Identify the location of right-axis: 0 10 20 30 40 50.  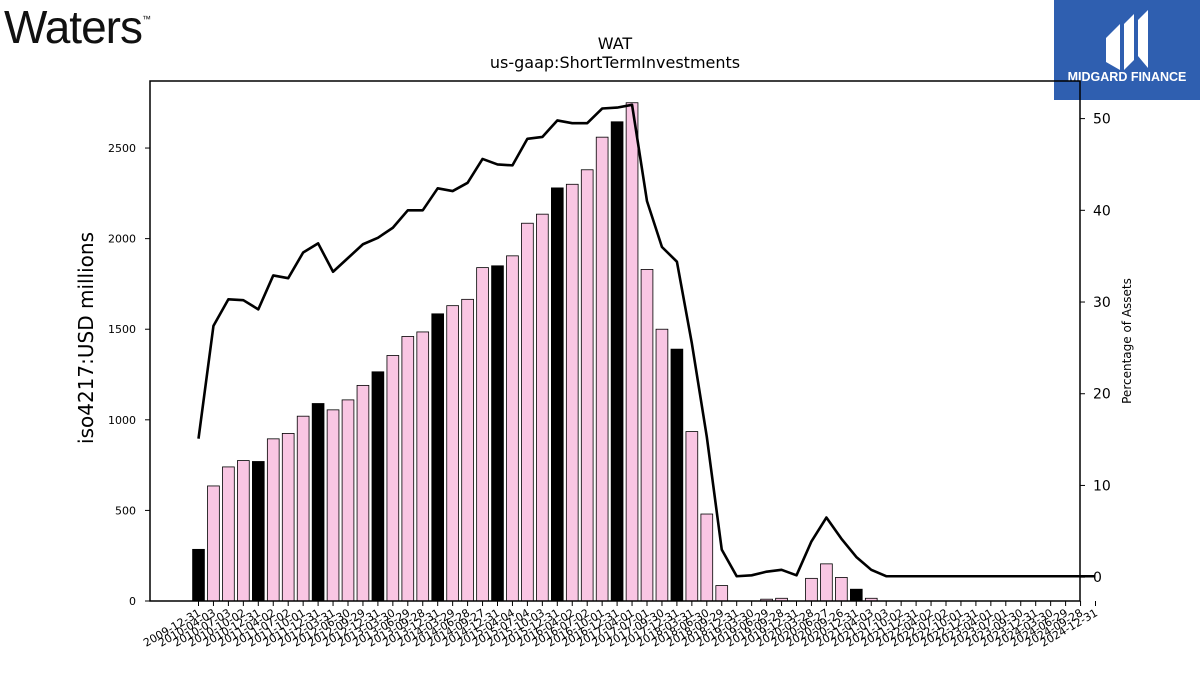
(1095, 349).